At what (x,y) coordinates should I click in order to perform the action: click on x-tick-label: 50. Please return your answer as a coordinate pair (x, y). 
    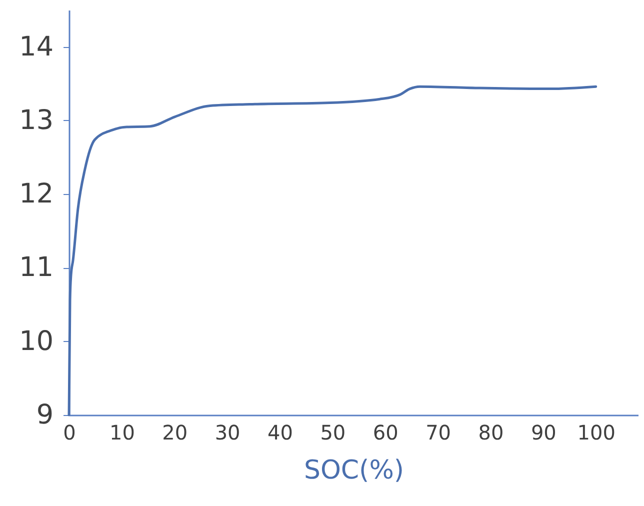
    Looking at the image, I should click on (333, 432).